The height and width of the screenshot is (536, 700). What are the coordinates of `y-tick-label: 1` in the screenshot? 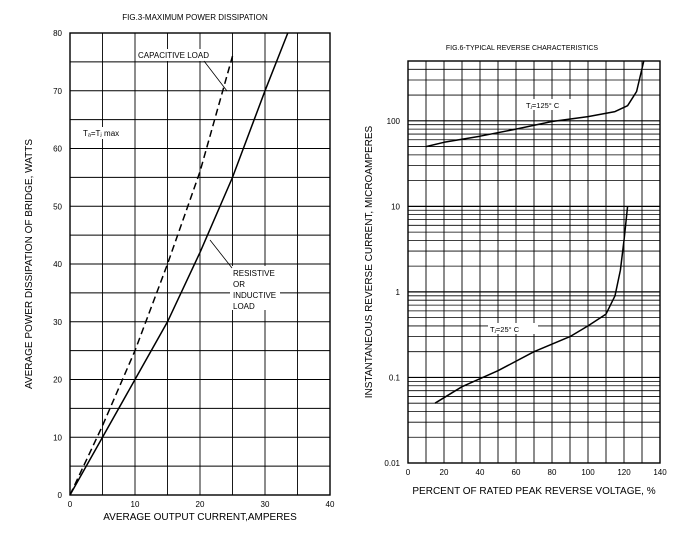 It's located at (398, 292).